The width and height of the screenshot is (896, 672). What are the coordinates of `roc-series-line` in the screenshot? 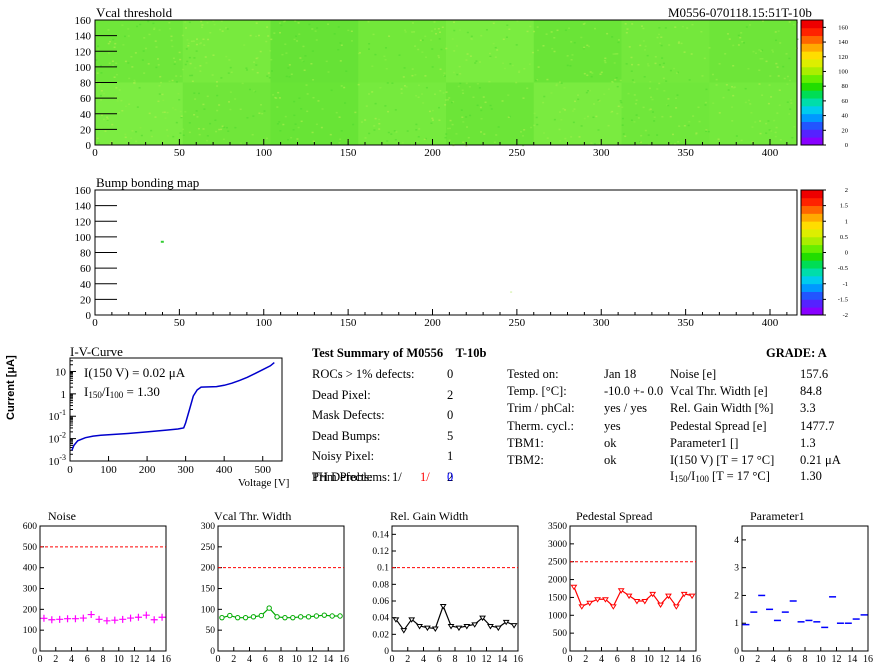 It's located at (455, 618).